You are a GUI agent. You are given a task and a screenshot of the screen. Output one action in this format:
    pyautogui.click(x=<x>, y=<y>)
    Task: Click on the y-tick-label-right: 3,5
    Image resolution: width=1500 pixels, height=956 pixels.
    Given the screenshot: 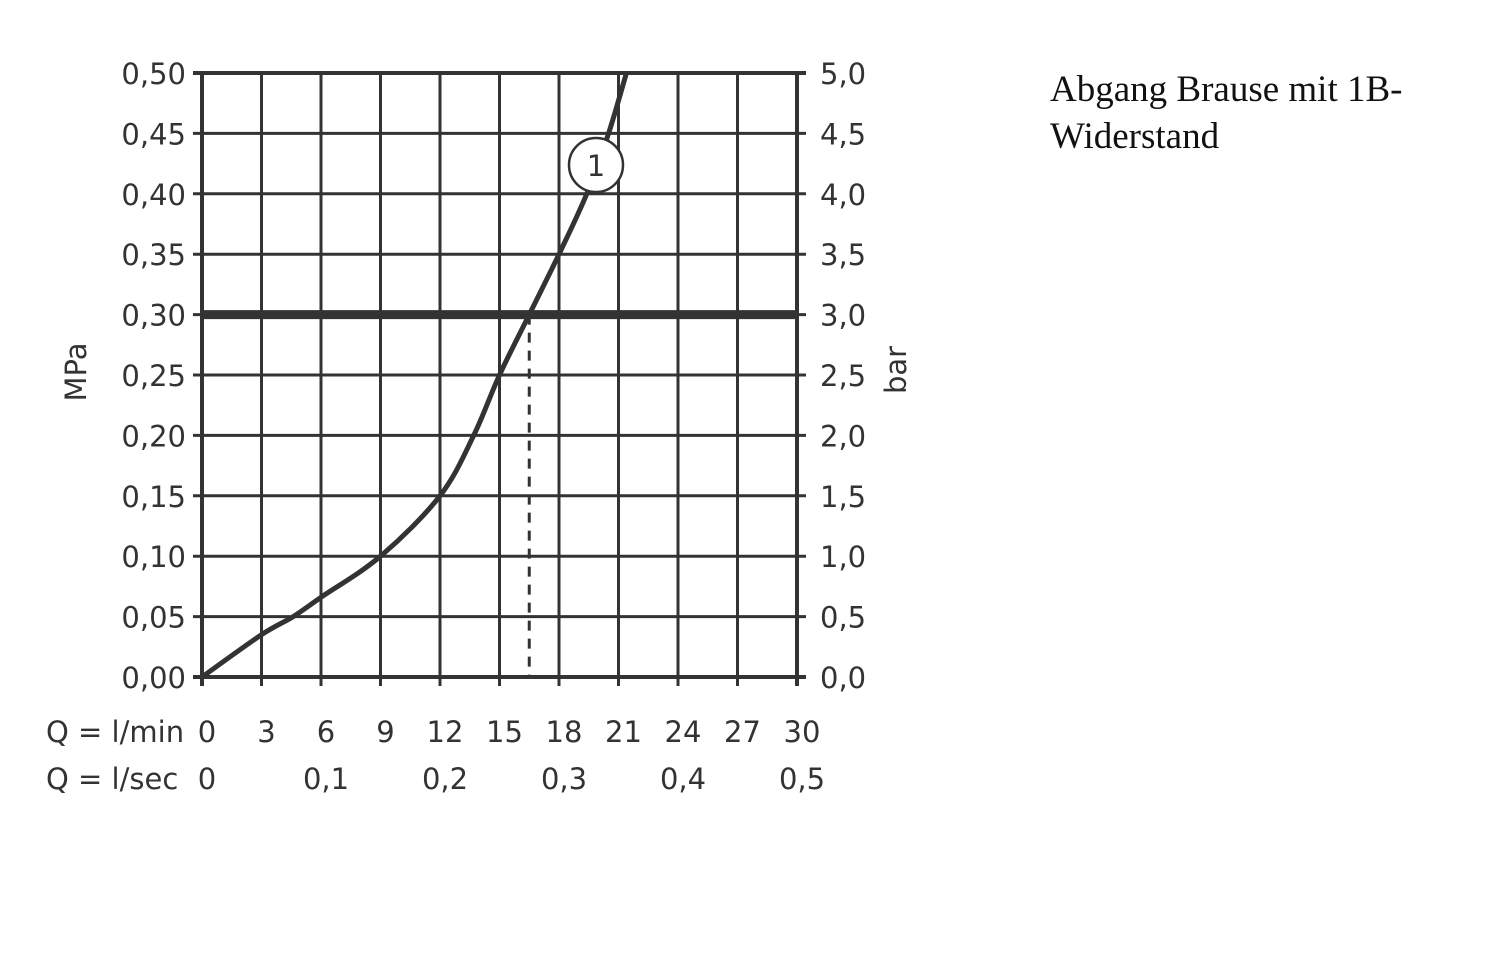 What is the action you would take?
    pyautogui.click(x=843, y=255)
    